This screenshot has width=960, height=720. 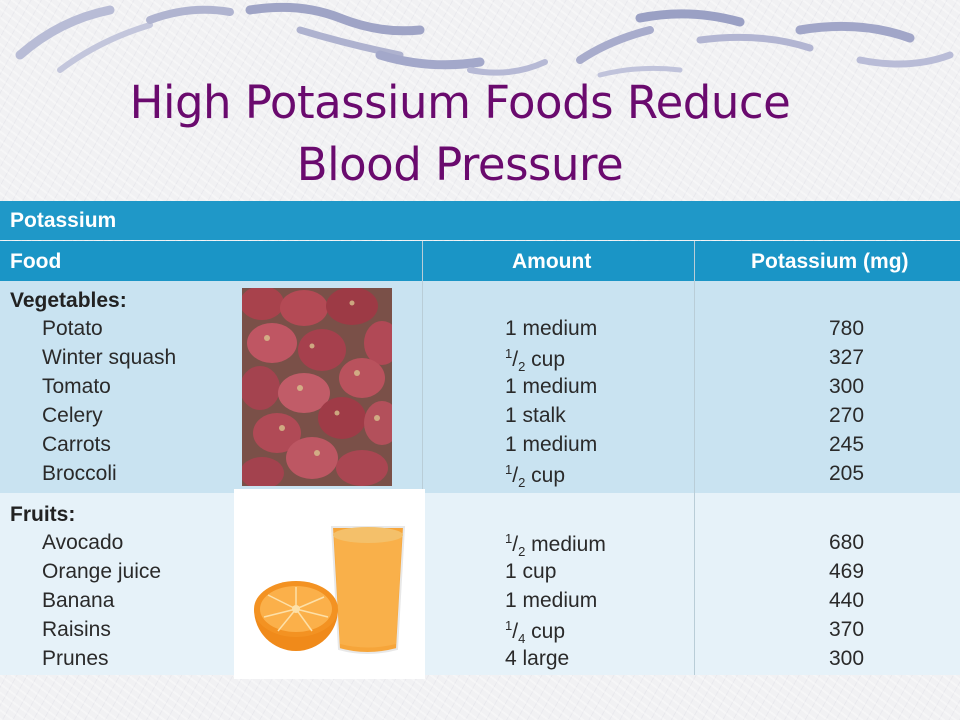 I want to click on table-row: Raisins 1/4 cup 370, so click(x=480, y=632).